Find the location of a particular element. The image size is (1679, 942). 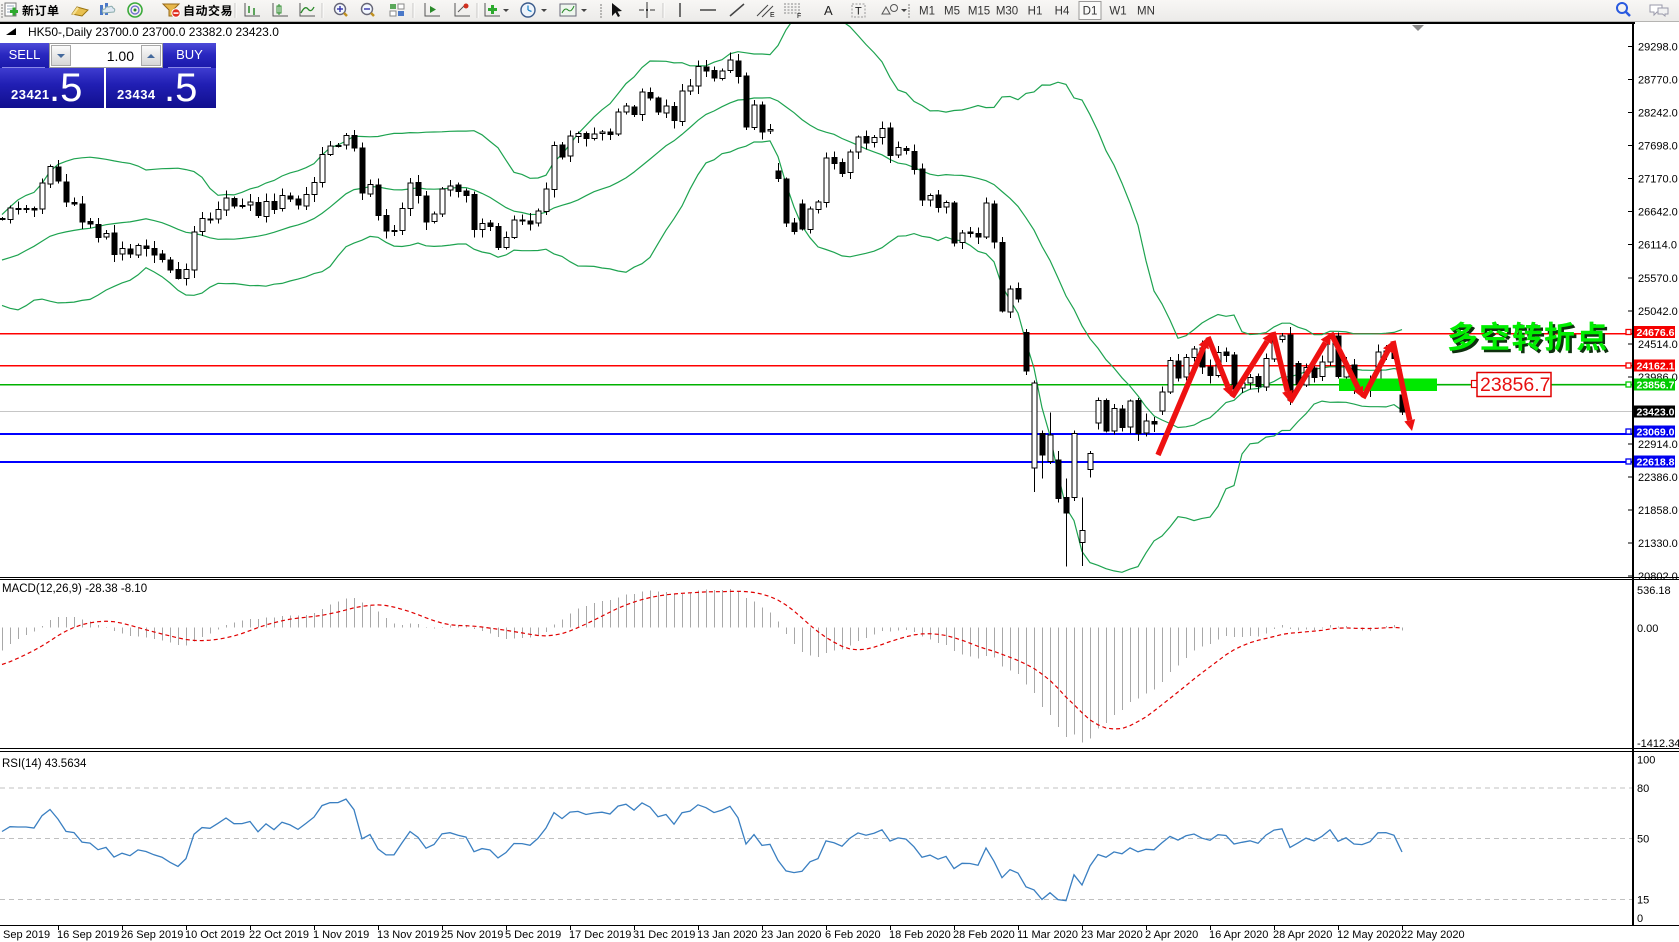

svg-text: 26114.0 is located at coordinates (1657, 246).